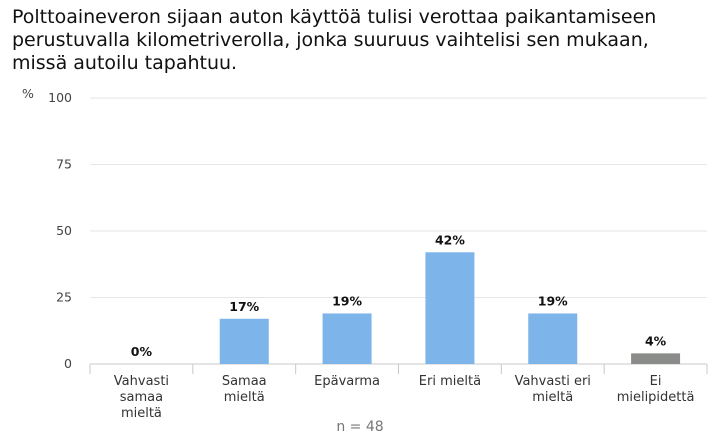 The image size is (720, 436). I want to click on y-axis-label: %, so click(28, 93).